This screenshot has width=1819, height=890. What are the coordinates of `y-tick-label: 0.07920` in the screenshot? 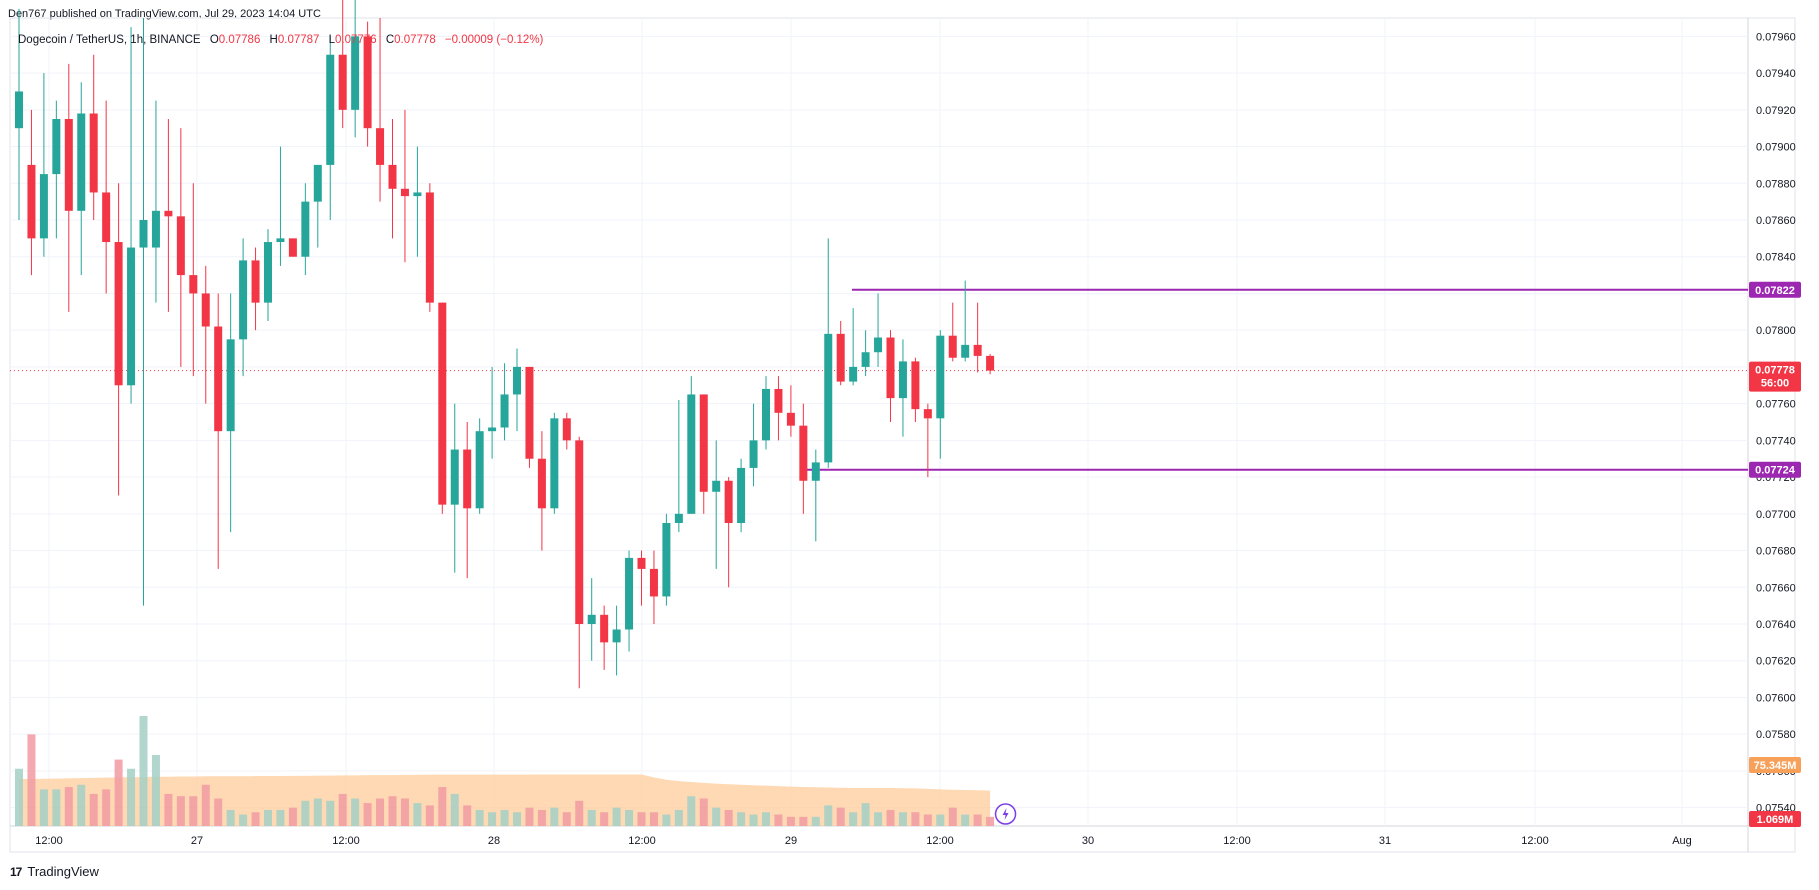 It's located at (1776, 111).